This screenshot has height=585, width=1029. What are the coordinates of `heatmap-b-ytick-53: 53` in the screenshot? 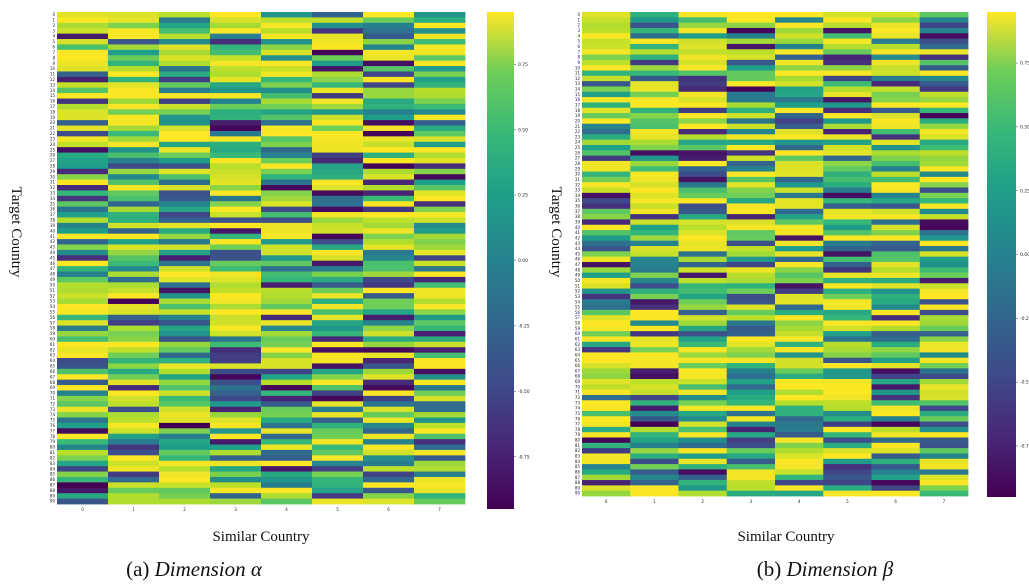 It's located at (578, 296).